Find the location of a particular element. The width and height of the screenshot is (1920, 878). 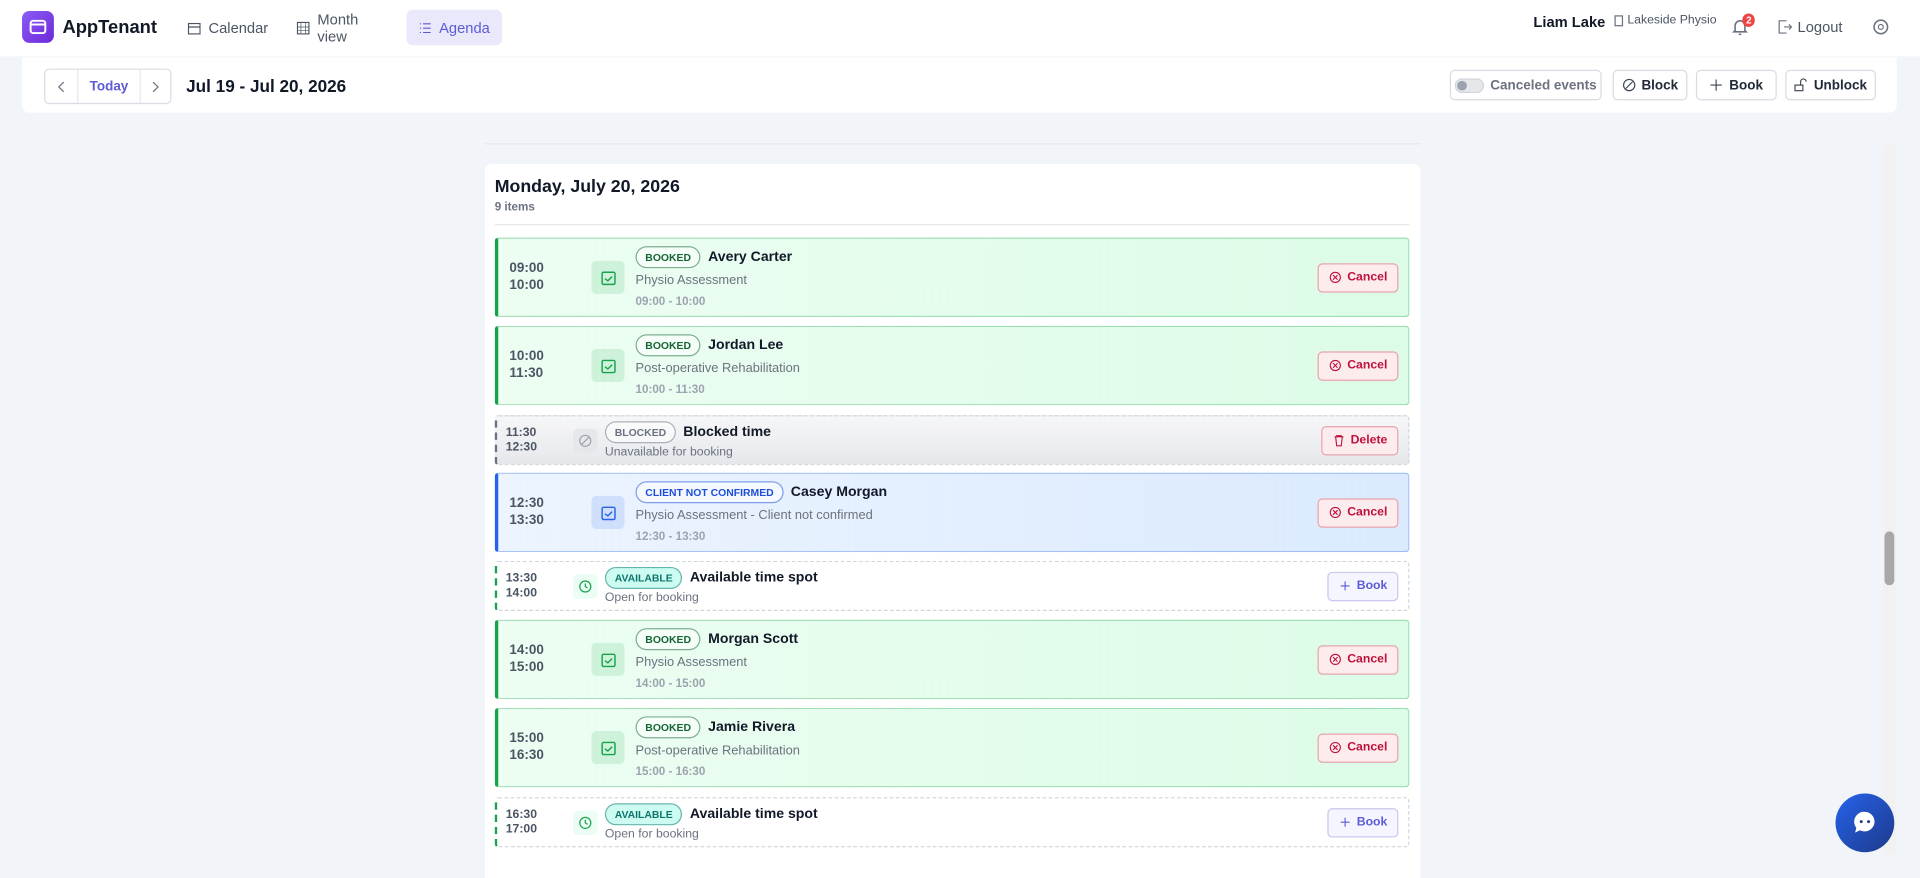

item-times: 11:30 12:30 is located at coordinates (535, 440).